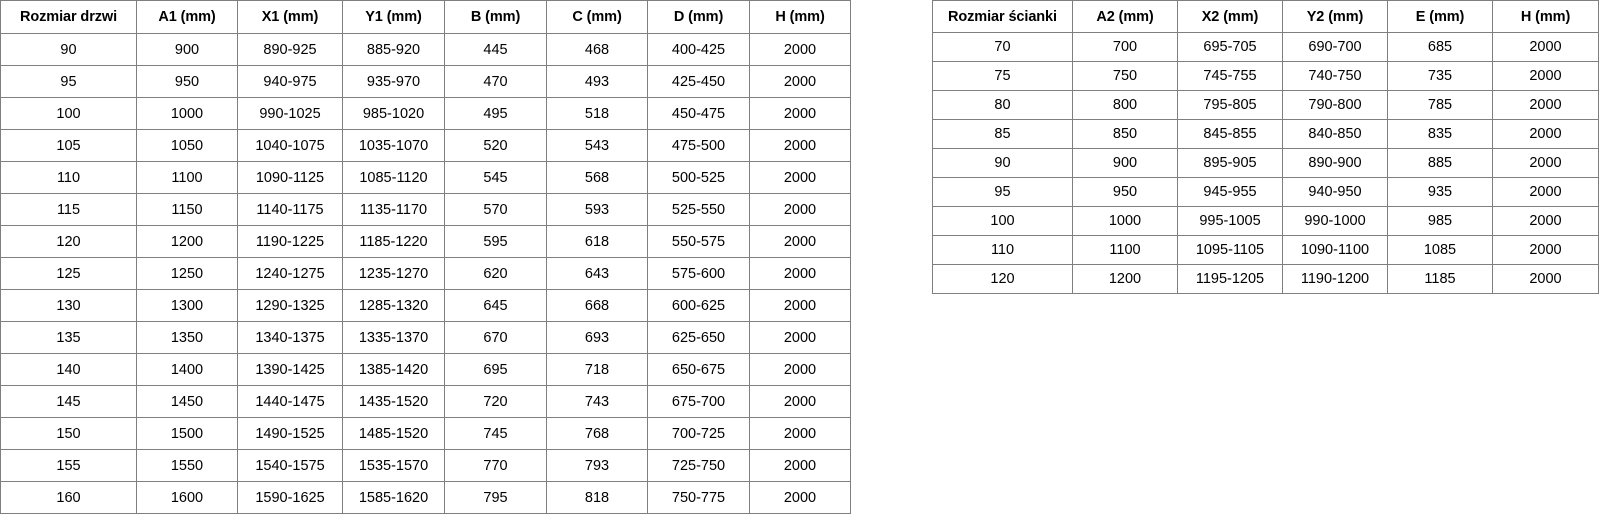 The height and width of the screenshot is (514, 1600). What do you see at coordinates (597, 49) in the screenshot?
I see `cell-door-r0-c5: 468` at bounding box center [597, 49].